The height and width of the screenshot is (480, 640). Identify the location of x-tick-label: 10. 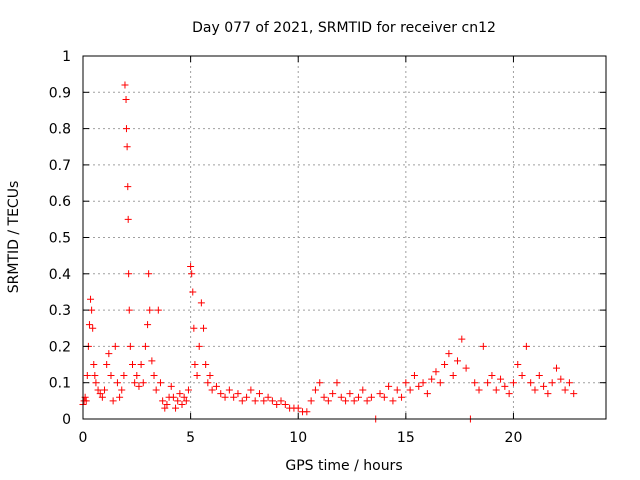
(298, 438).